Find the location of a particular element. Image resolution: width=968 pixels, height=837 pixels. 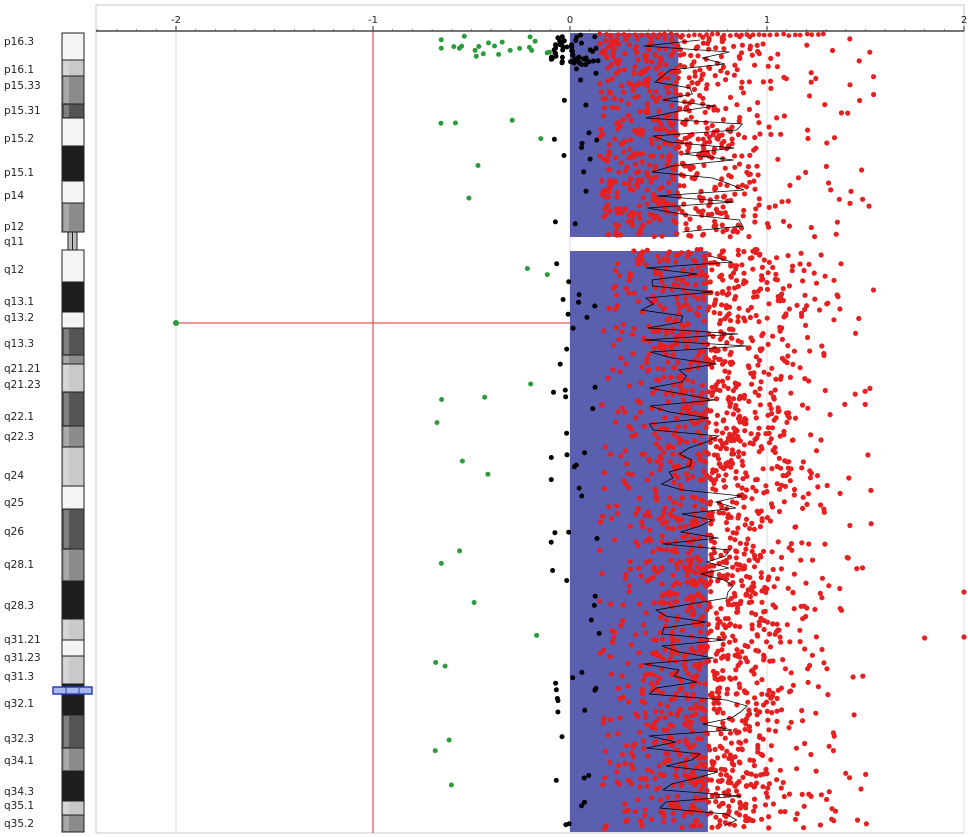

band-label: q21.23 is located at coordinates (22, 385).